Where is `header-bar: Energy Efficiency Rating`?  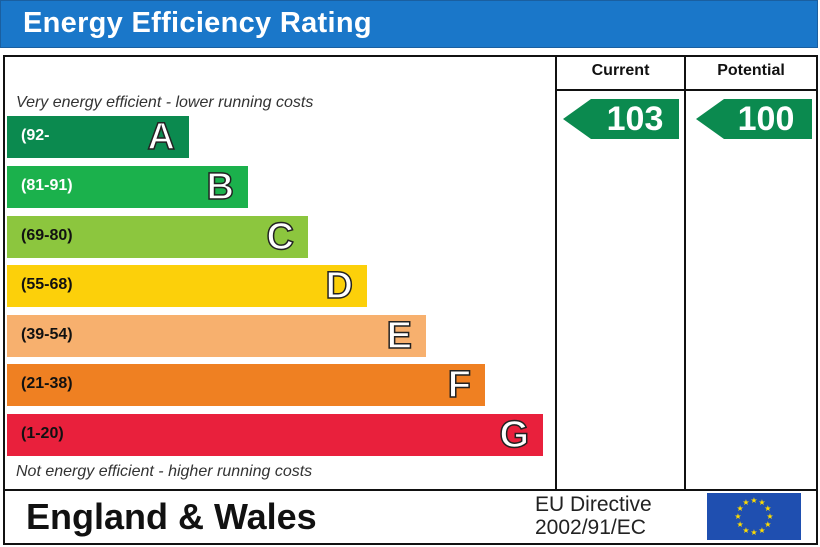
header-bar: Energy Efficiency Rating is located at coordinates (409, 24).